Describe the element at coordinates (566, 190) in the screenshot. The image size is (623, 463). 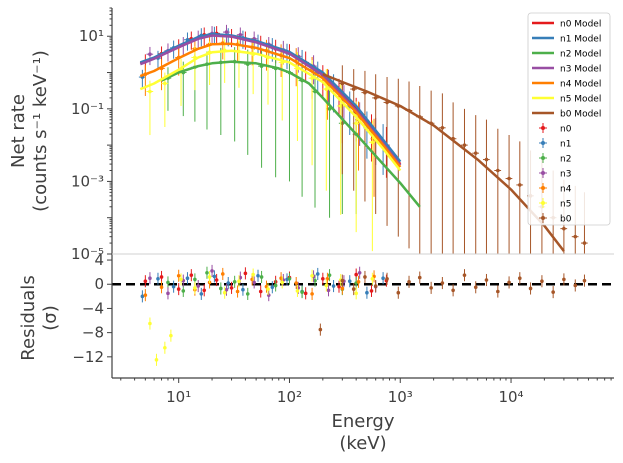
I see `legend-label: n4` at that location.